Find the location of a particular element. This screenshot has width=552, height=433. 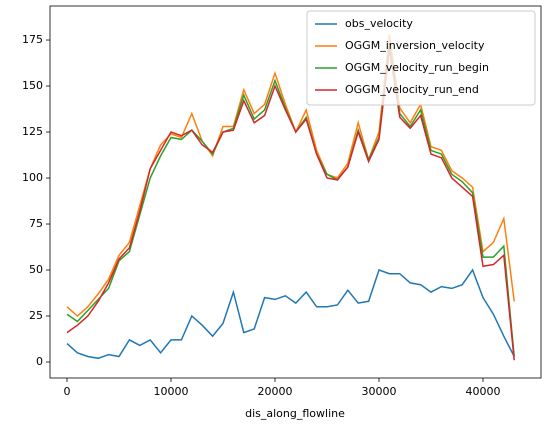

legend-label: OGGM_velocity_run_end is located at coordinates (412, 89).